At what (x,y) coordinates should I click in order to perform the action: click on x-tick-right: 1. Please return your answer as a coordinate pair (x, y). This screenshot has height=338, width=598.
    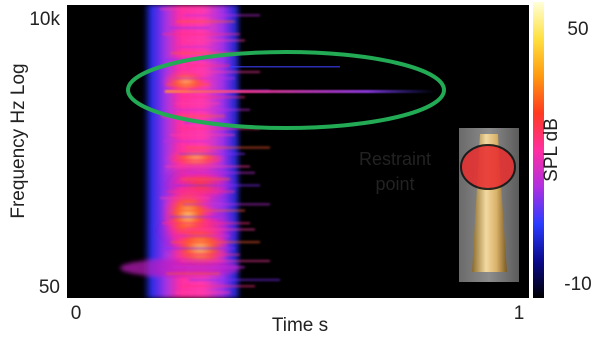
    Looking at the image, I should click on (519, 313).